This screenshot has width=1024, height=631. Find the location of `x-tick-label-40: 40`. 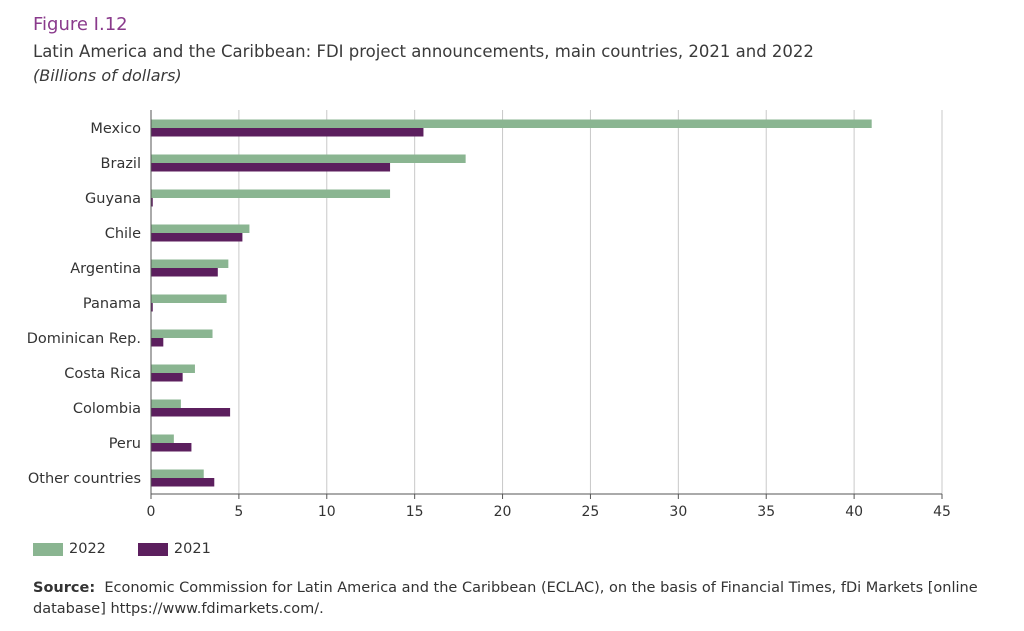

x-tick-label-40: 40 is located at coordinates (854, 512).